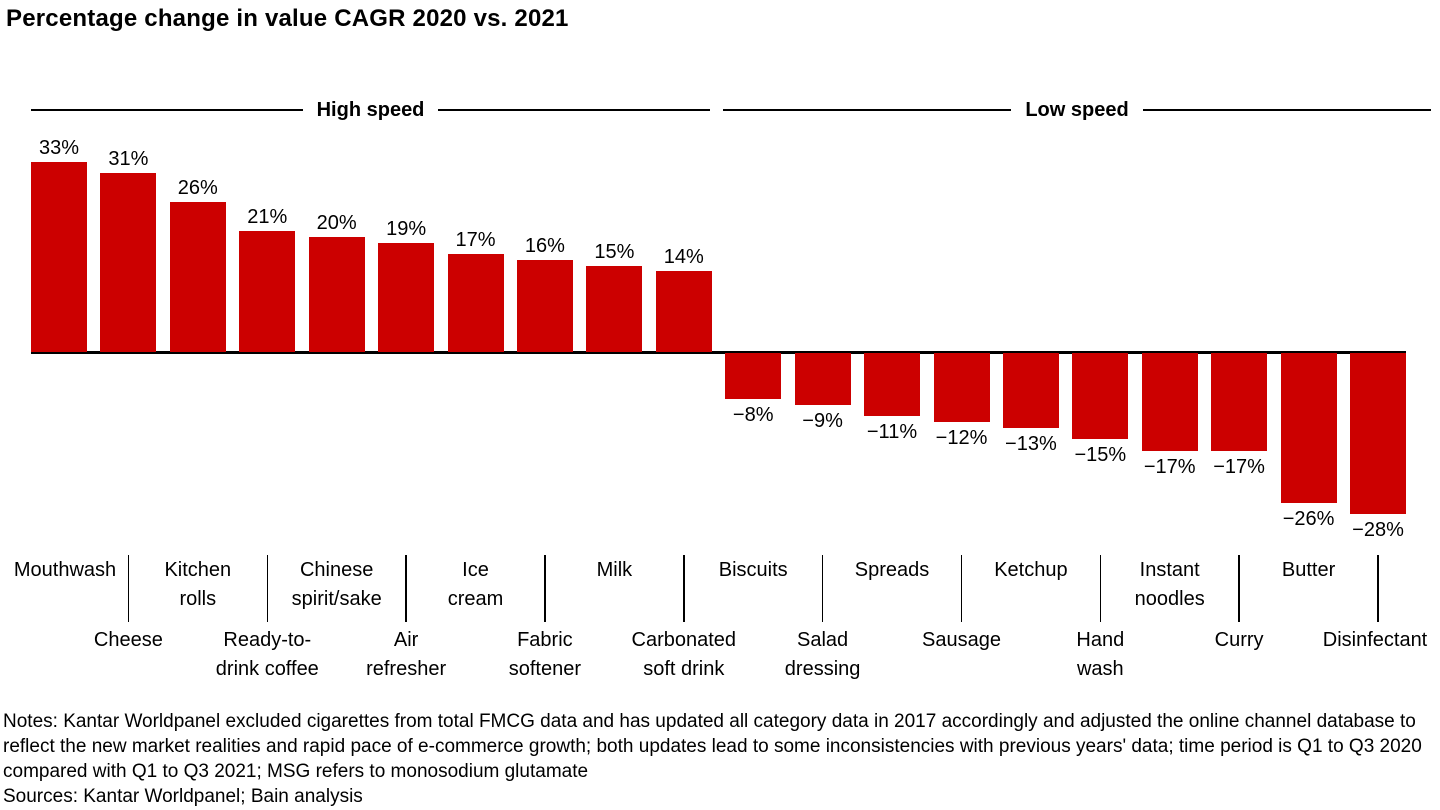 This screenshot has width=1440, height=810. Describe the element at coordinates (65, 570) in the screenshot. I see `category-label: Mouthwash` at that location.